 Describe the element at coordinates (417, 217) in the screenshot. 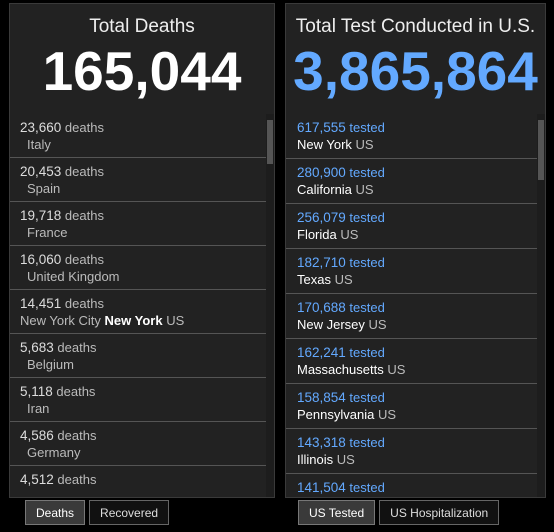

I see `test-value-line: 256,079 tested` at that location.